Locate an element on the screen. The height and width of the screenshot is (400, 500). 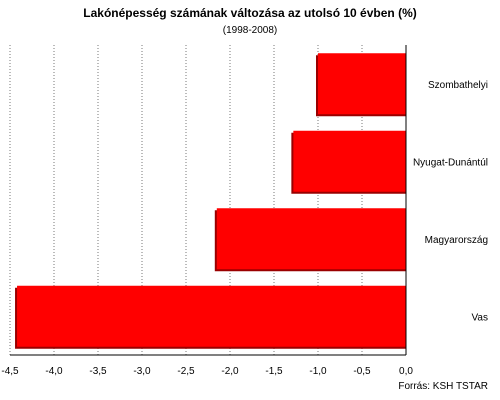
x-tick-label: -4,0 is located at coordinates (54, 371).